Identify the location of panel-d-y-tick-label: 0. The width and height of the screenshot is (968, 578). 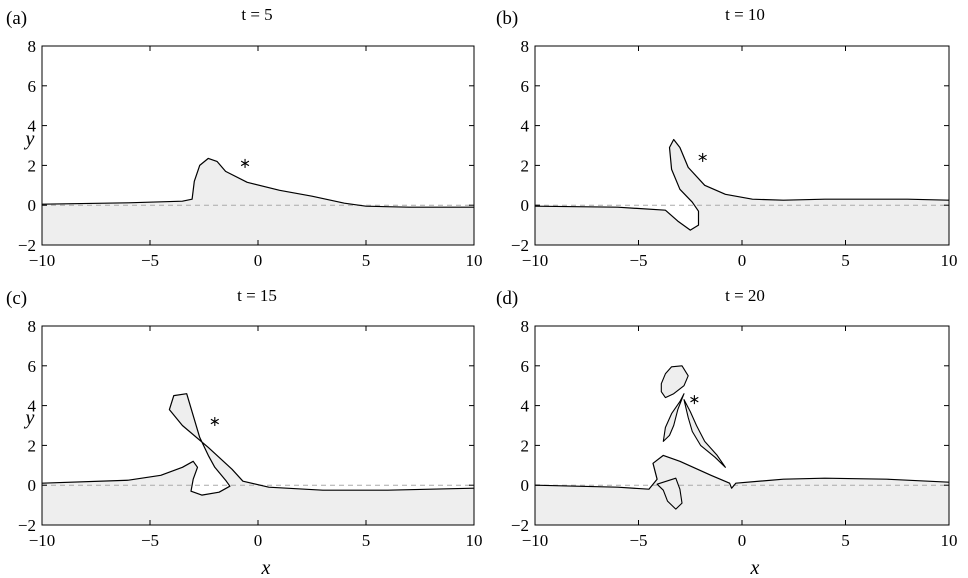
(525, 485).